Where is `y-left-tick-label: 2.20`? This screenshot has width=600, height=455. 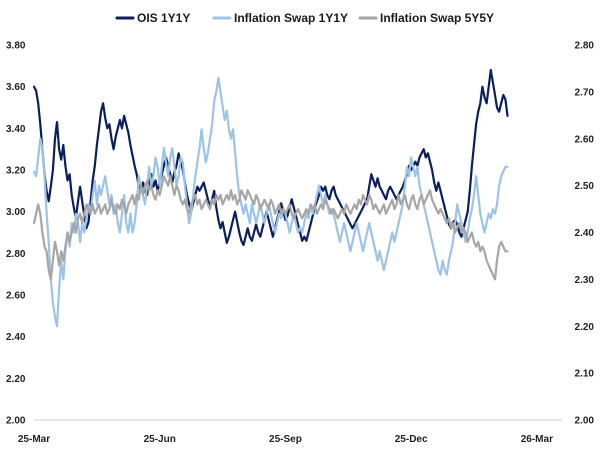
y-left-tick-label: 2.20 is located at coordinates (16, 379).